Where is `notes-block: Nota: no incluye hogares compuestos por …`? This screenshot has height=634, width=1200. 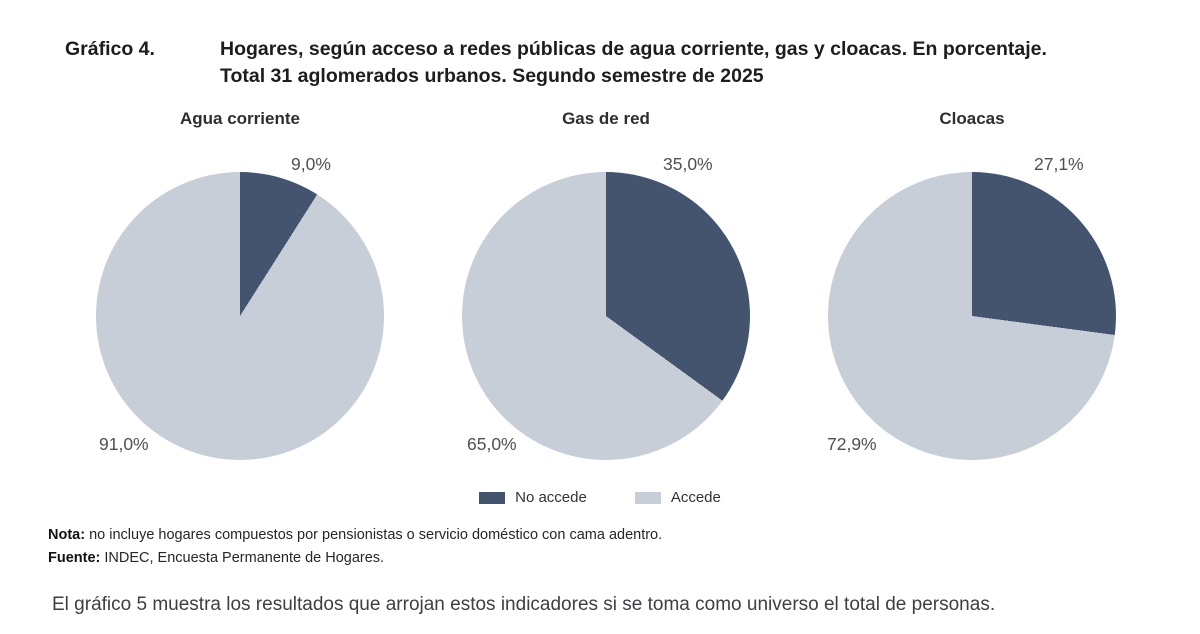
notes-block: Nota: no incluye hogares compuestos por … is located at coordinates (355, 547).